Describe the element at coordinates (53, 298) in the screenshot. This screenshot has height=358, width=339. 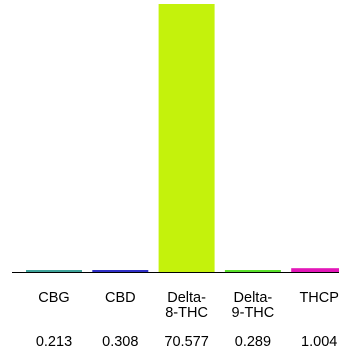
I see `category-label-0: CBG` at that location.